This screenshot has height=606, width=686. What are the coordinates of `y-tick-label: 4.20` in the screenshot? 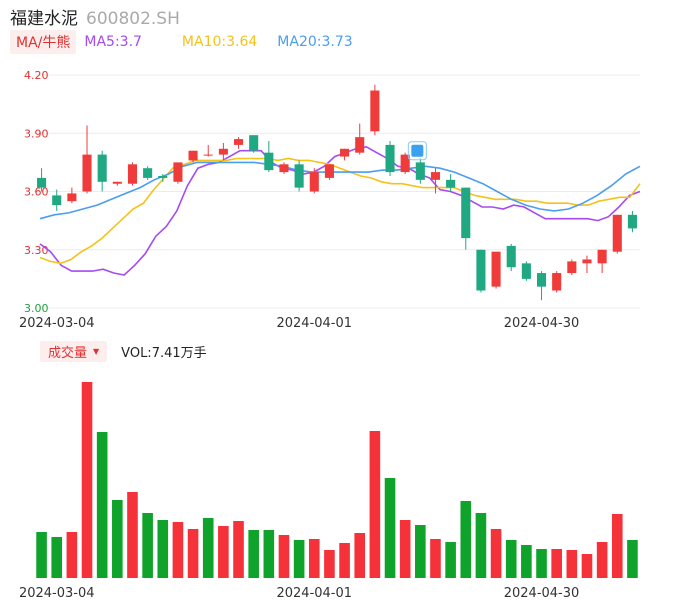 It's located at (36, 75).